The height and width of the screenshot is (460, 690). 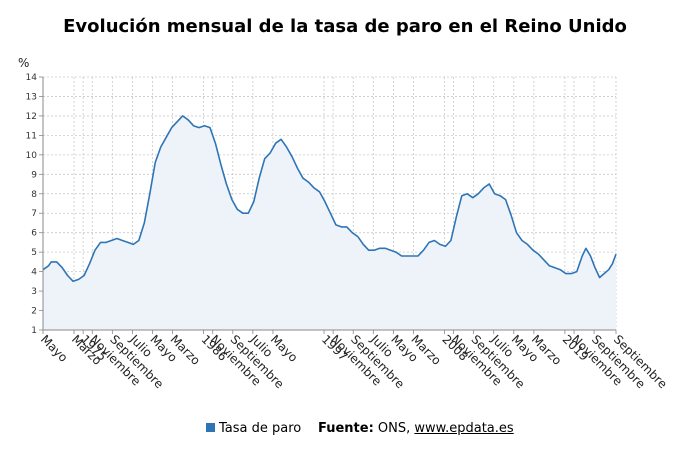 I want to click on y-tick-label: 9, so click(x=34, y=175).